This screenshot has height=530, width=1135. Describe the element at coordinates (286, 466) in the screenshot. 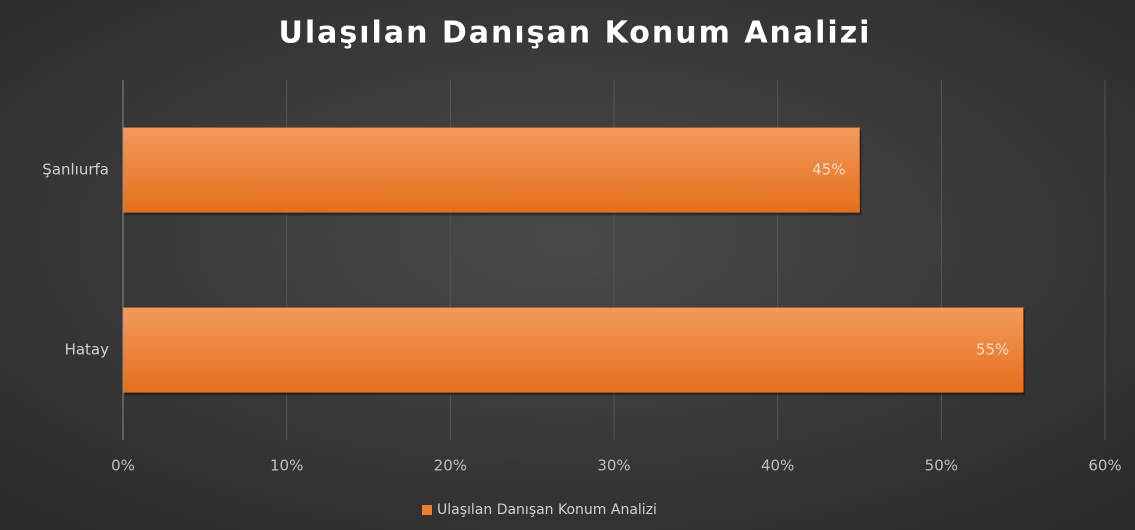

I see `x-tick-label: 10%` at that location.